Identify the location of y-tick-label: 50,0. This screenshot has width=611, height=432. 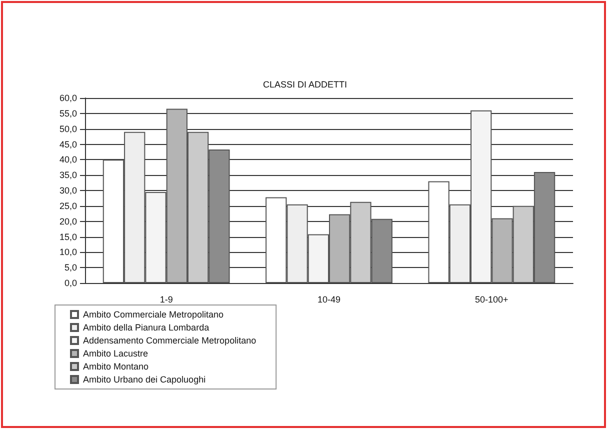
(68, 129).